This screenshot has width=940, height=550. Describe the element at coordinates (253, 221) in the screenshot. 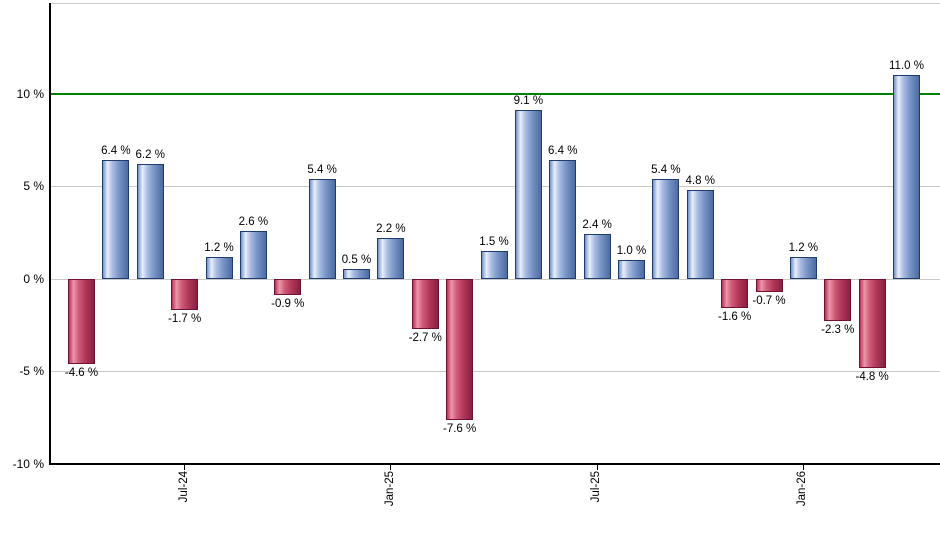

I see `bar-value-label: 2.6 %` at that location.